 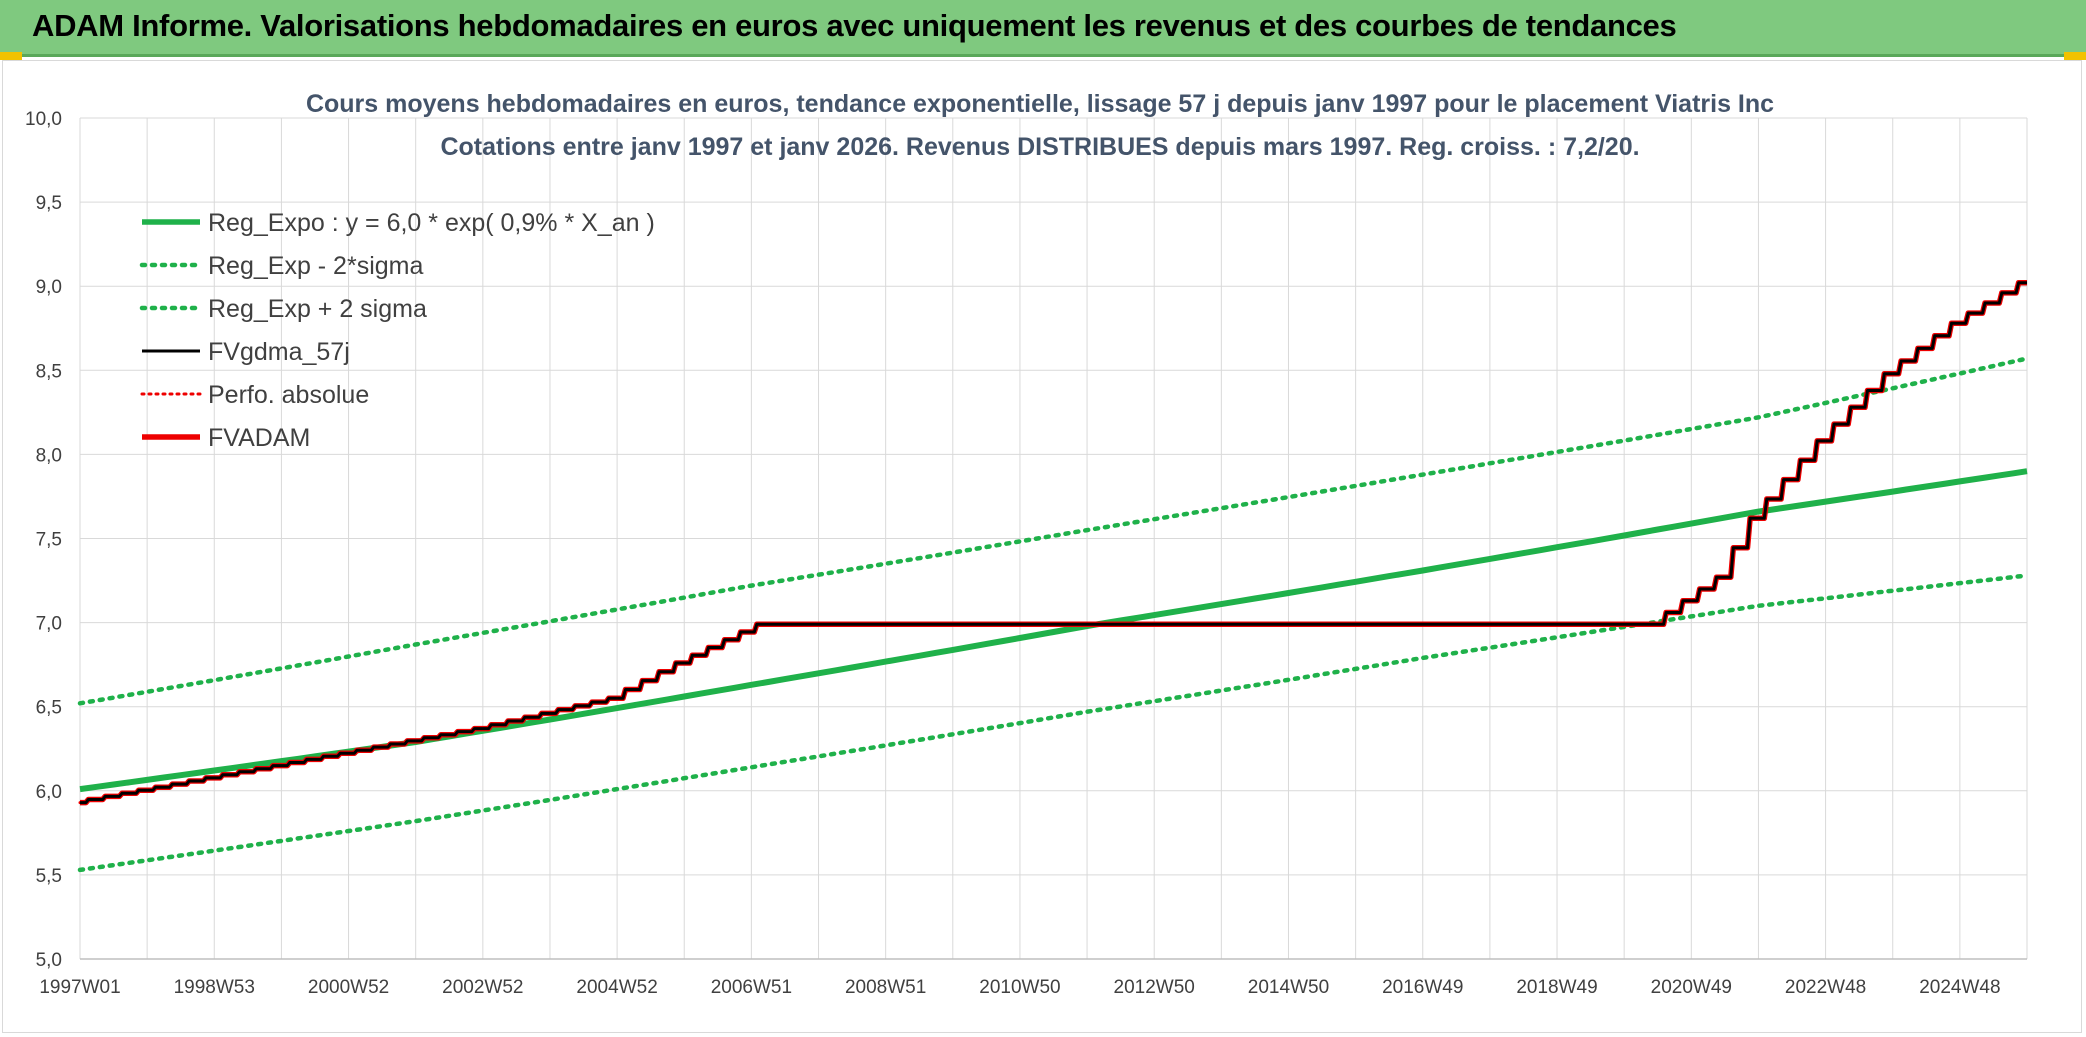 What do you see at coordinates (431, 223) in the screenshot?
I see `legend-label: Reg_Expo : y = 6,0 * exp( 0,9% * X_an )` at bounding box center [431, 223].